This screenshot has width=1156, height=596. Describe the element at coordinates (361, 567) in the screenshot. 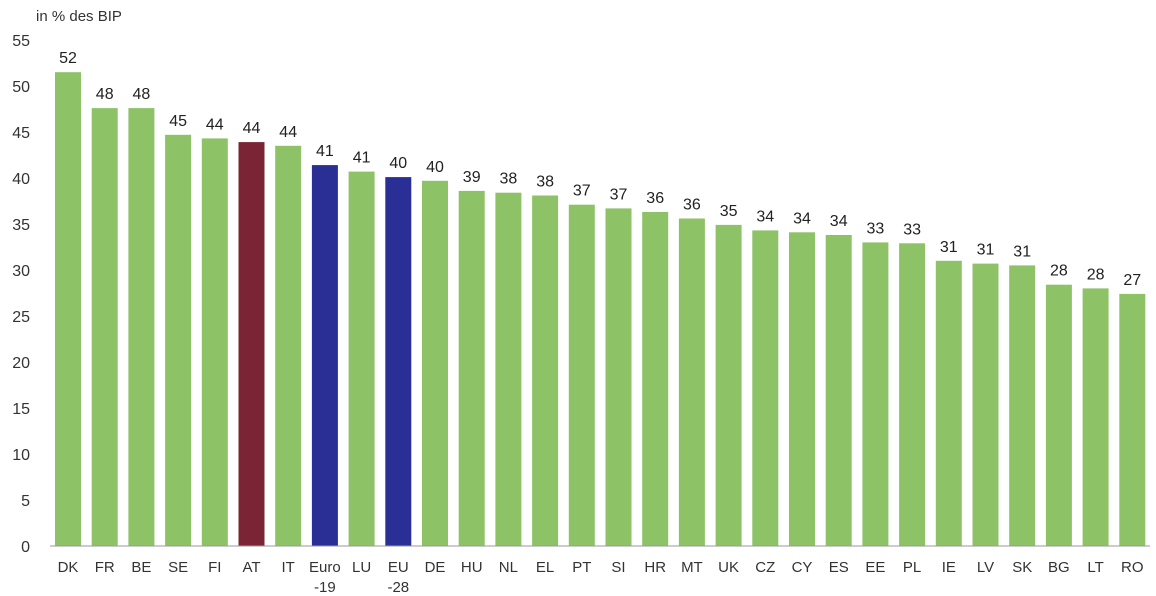

I see `x-tick-label: LU` at that location.